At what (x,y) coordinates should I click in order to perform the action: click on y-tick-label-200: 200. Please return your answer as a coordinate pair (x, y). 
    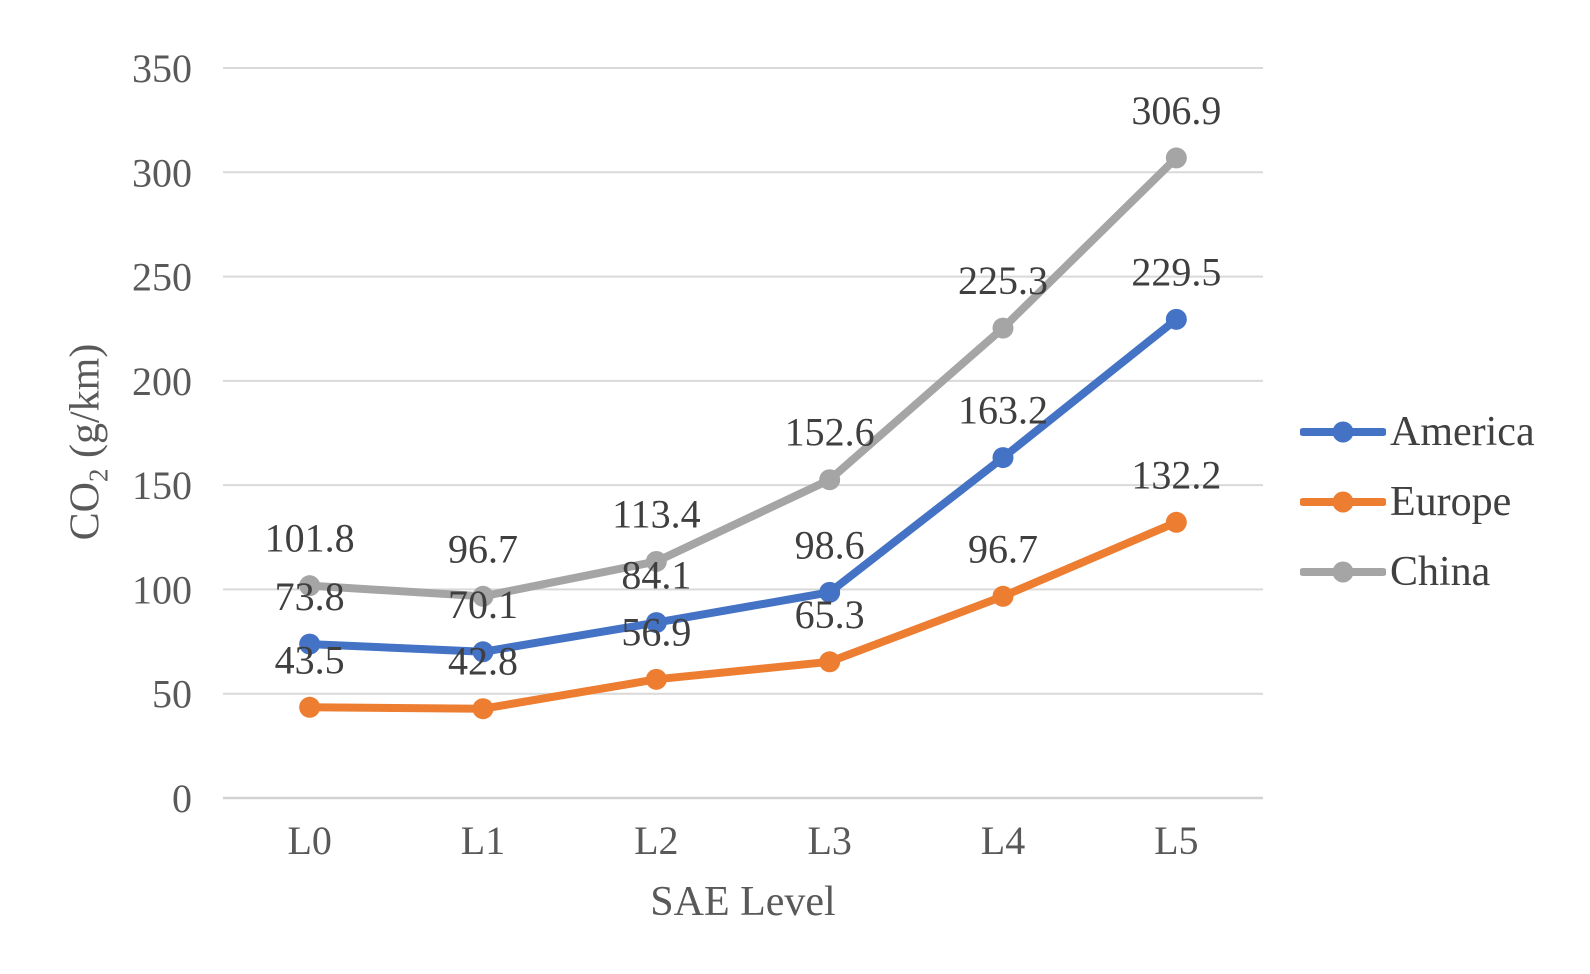
    Looking at the image, I should click on (162, 381).